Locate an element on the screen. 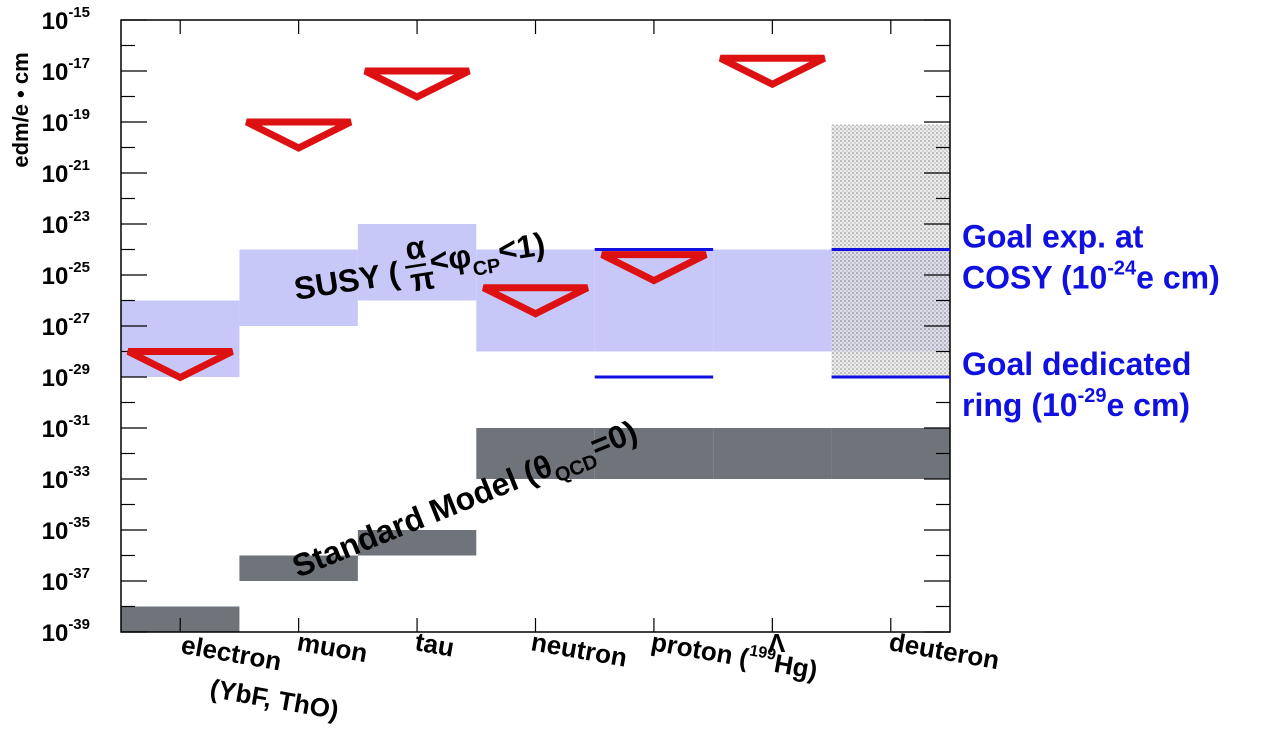 The image size is (1278, 752). y-tick-exponent: -31 is located at coordinates (79, 420).